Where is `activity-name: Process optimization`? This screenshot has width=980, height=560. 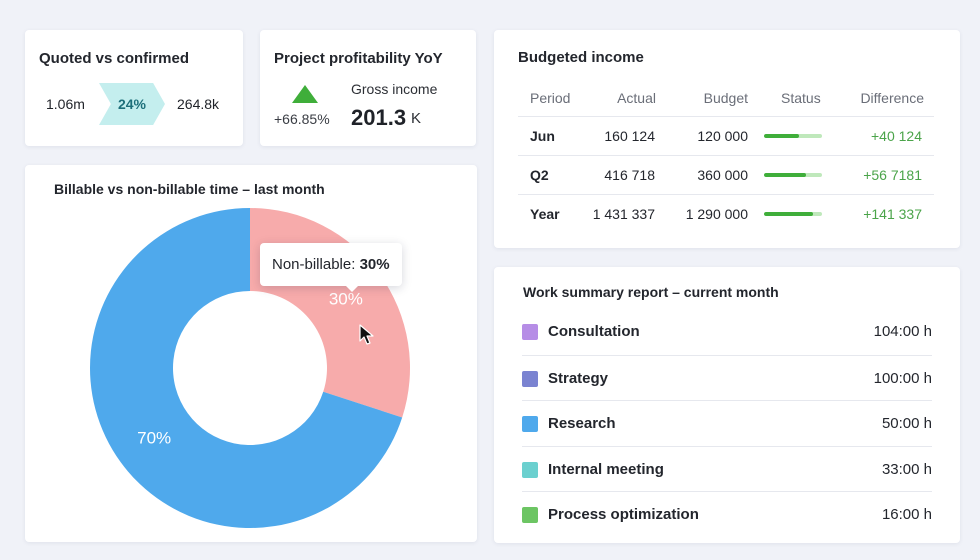
activity-name: Process optimization is located at coordinates (623, 515).